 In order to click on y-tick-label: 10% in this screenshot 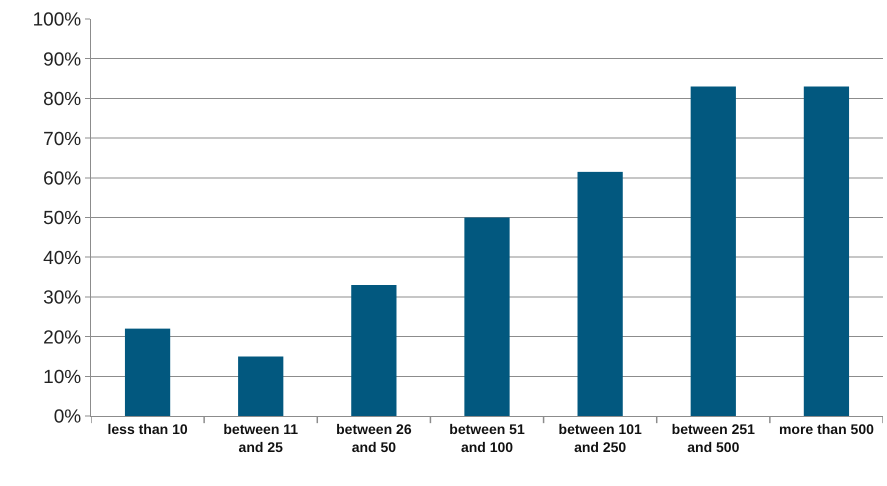, I will do `click(62, 377)`.